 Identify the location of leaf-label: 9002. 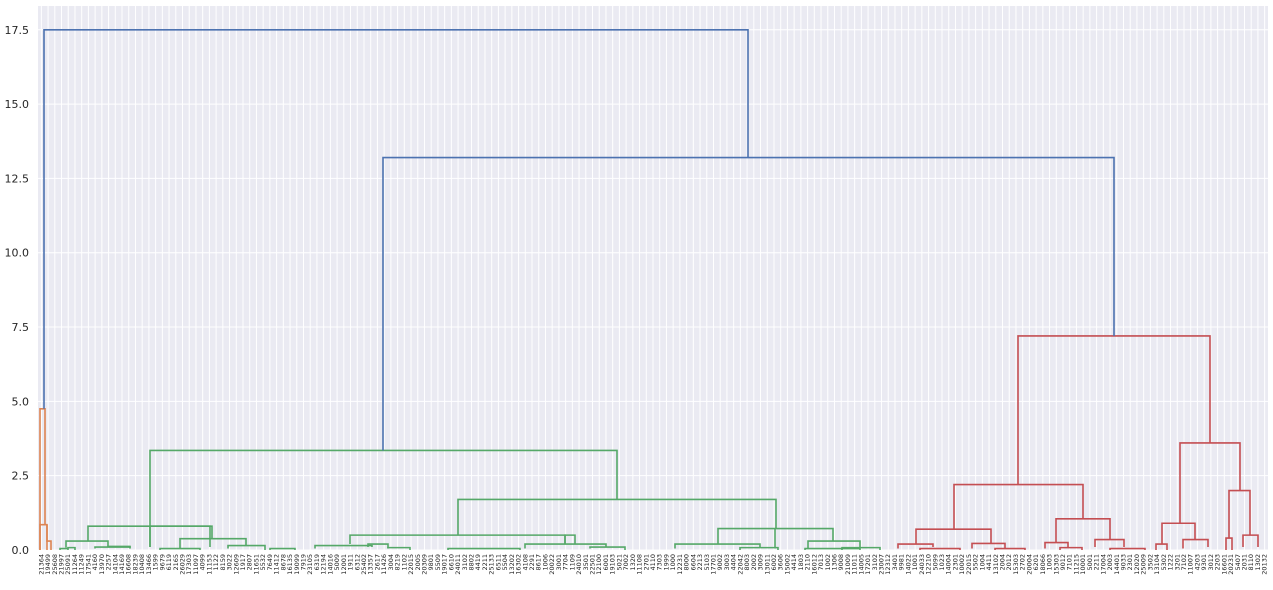
(720, 562).